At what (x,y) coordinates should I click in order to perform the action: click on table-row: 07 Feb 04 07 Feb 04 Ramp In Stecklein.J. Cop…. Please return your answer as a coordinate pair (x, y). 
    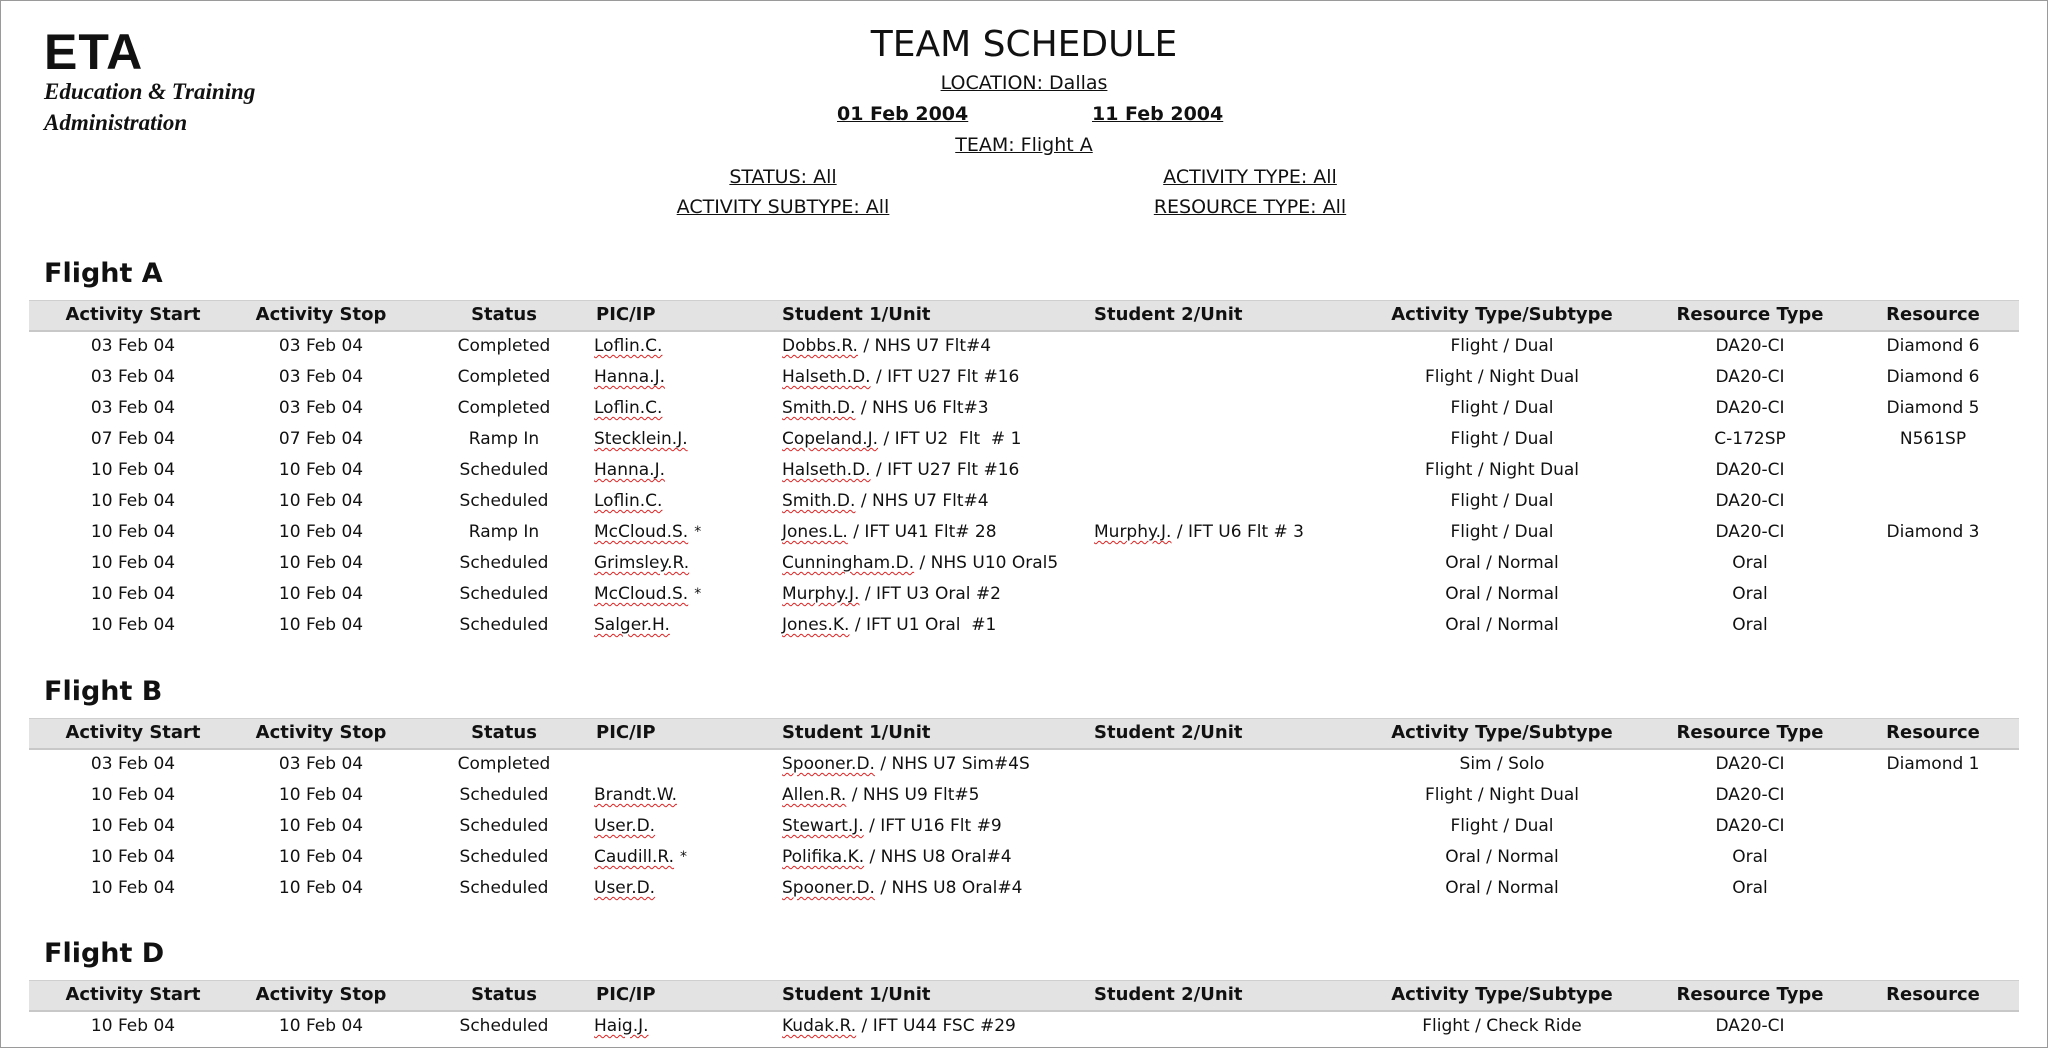
    Looking at the image, I should click on (1024, 443).